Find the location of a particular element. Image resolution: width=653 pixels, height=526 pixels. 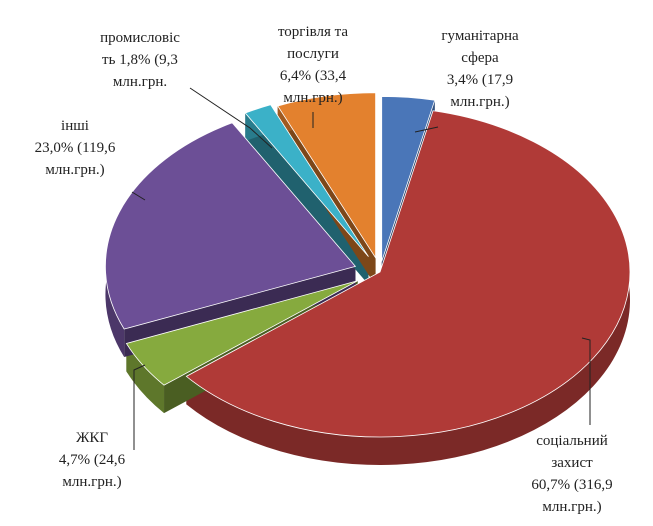

slice-label: торгівля та послуги 6,4% (33,4 млн.грн.) is located at coordinates (313, 65).